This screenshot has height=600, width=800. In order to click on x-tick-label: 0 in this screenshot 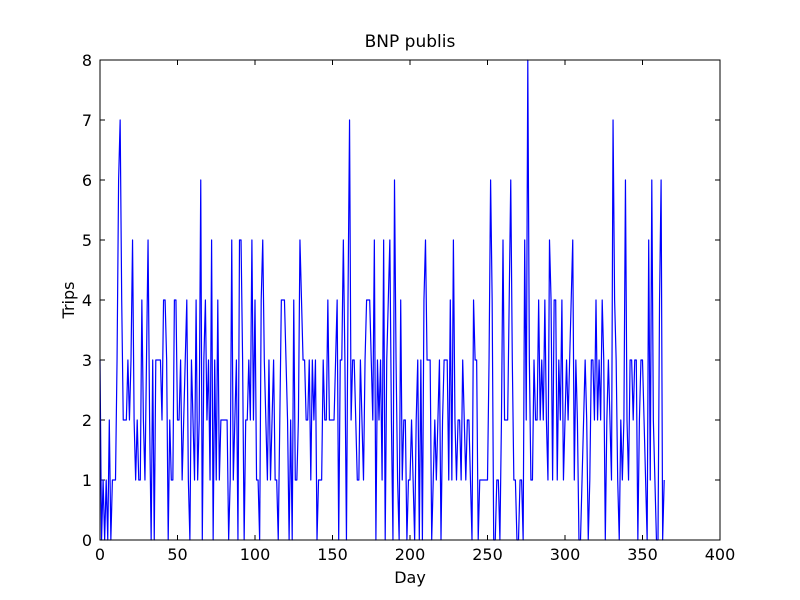, I will do `click(100, 554)`.